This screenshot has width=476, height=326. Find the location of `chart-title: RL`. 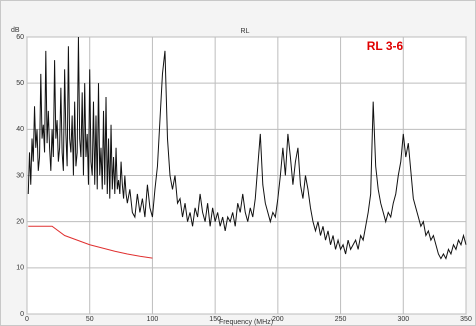

chart-title: RL is located at coordinates (245, 31).